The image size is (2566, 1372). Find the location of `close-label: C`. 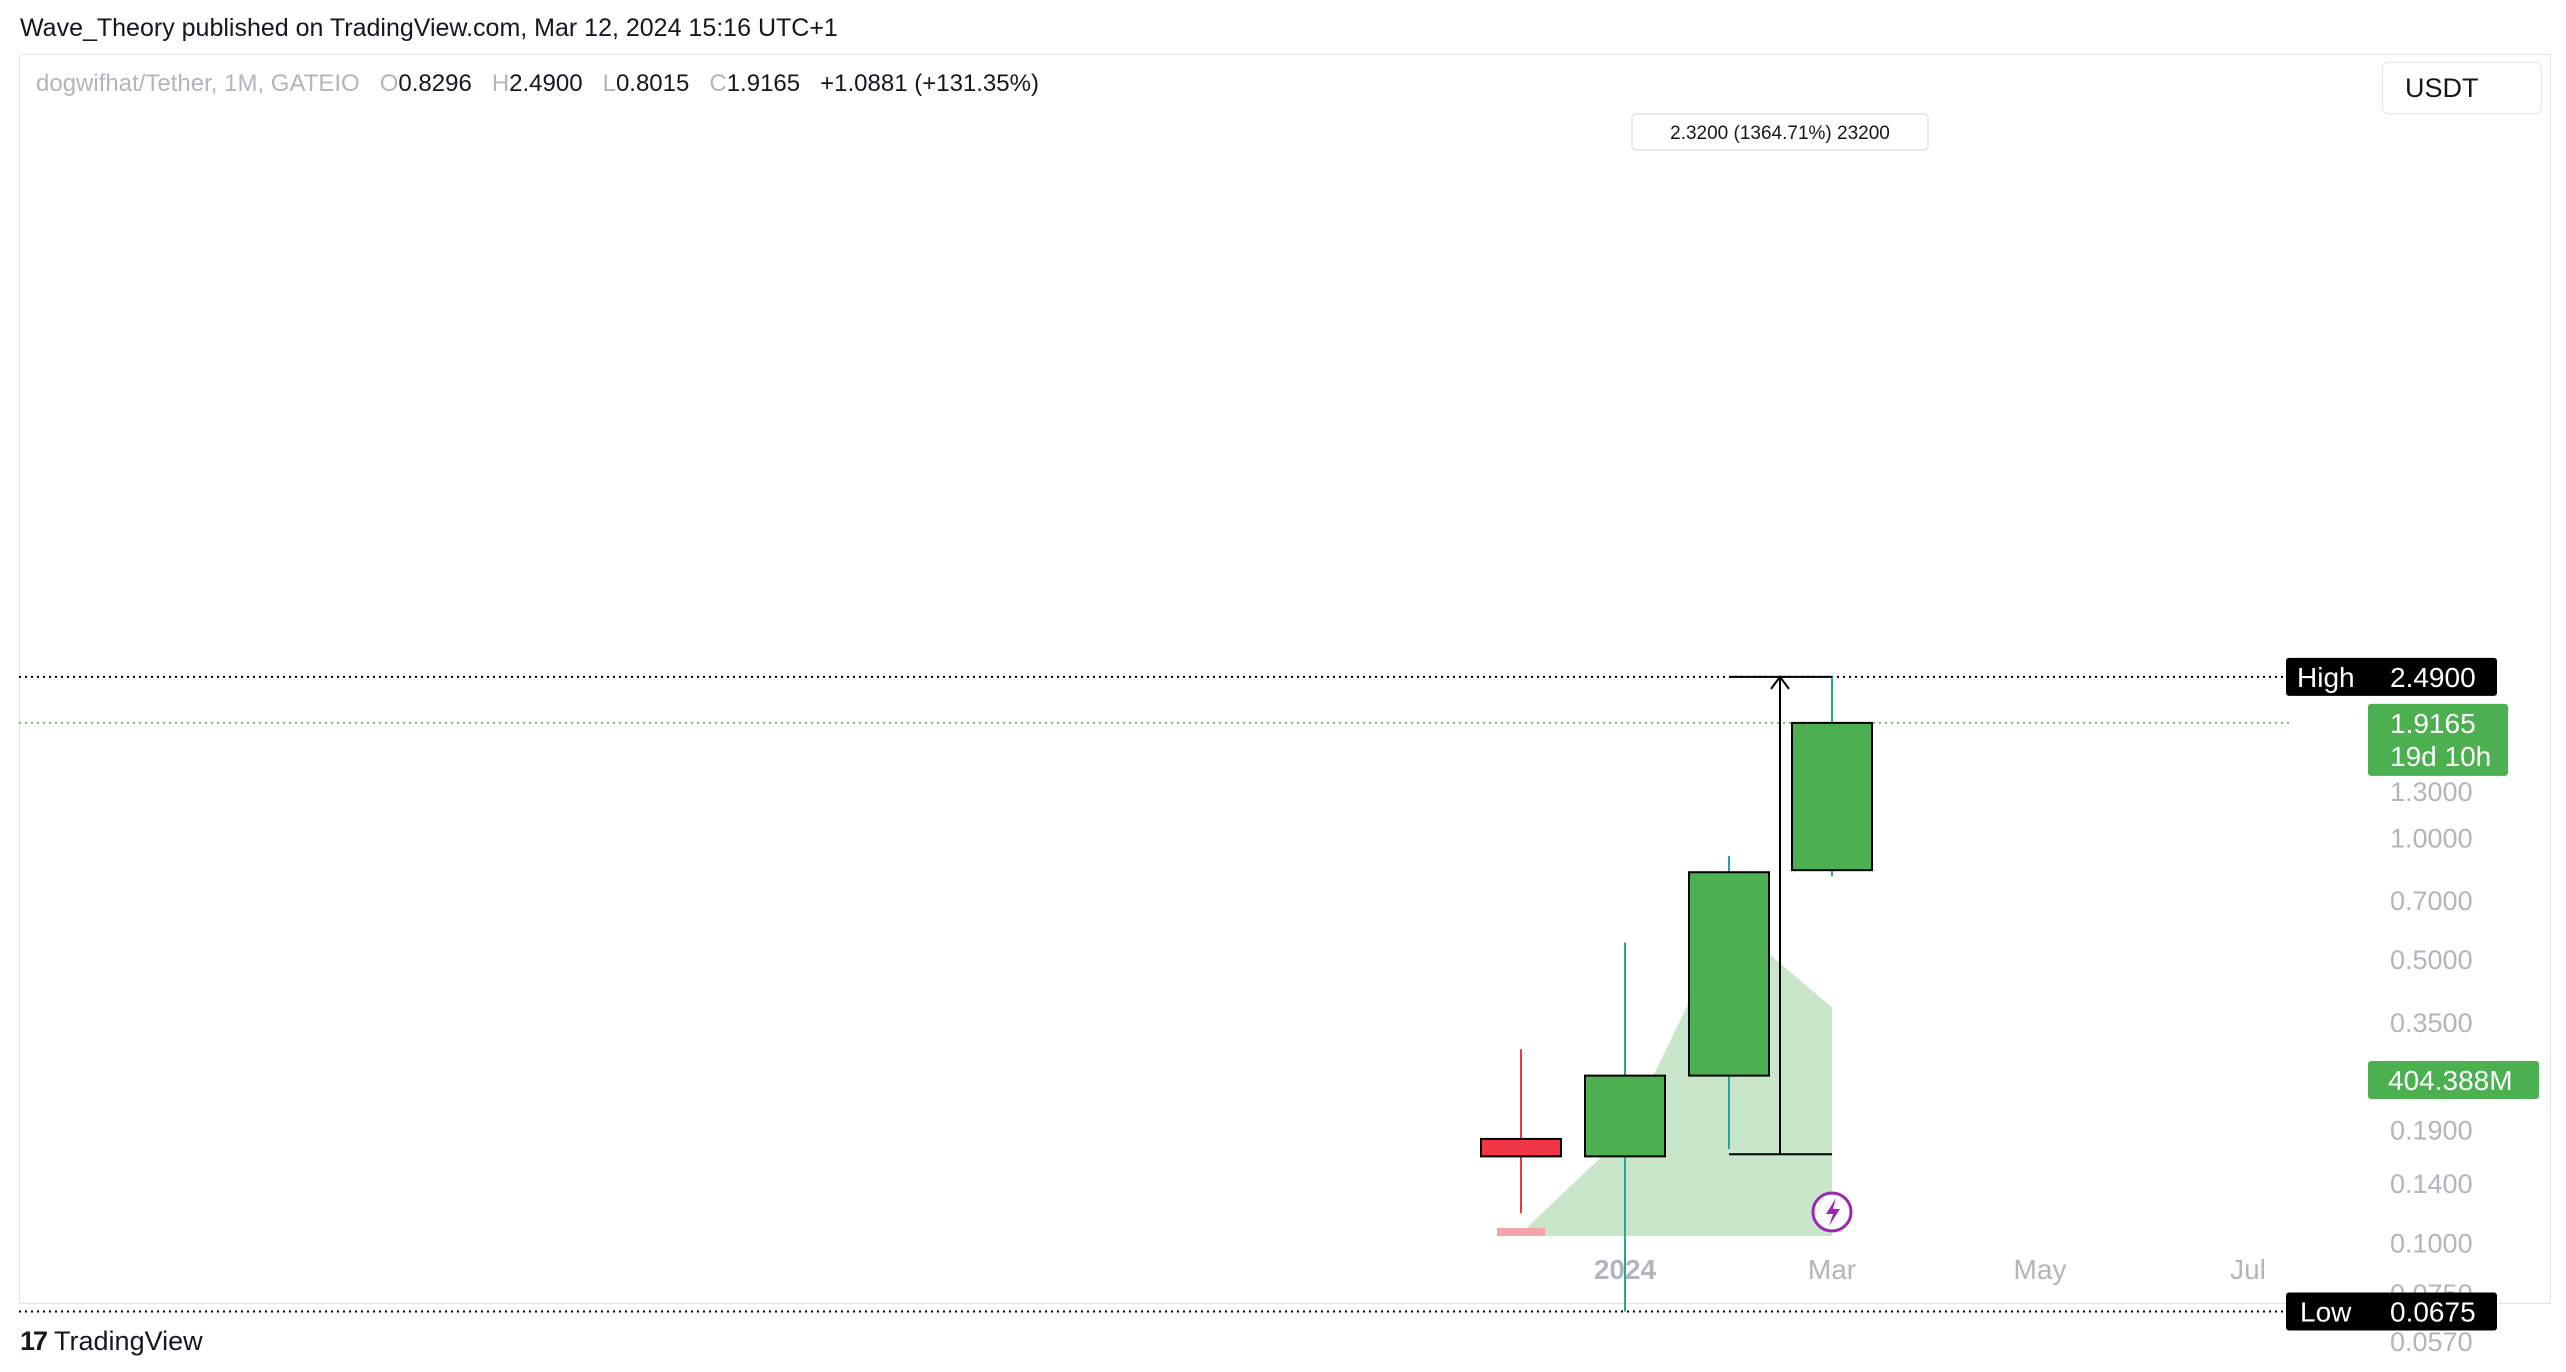

close-label: C is located at coordinates (718, 83).